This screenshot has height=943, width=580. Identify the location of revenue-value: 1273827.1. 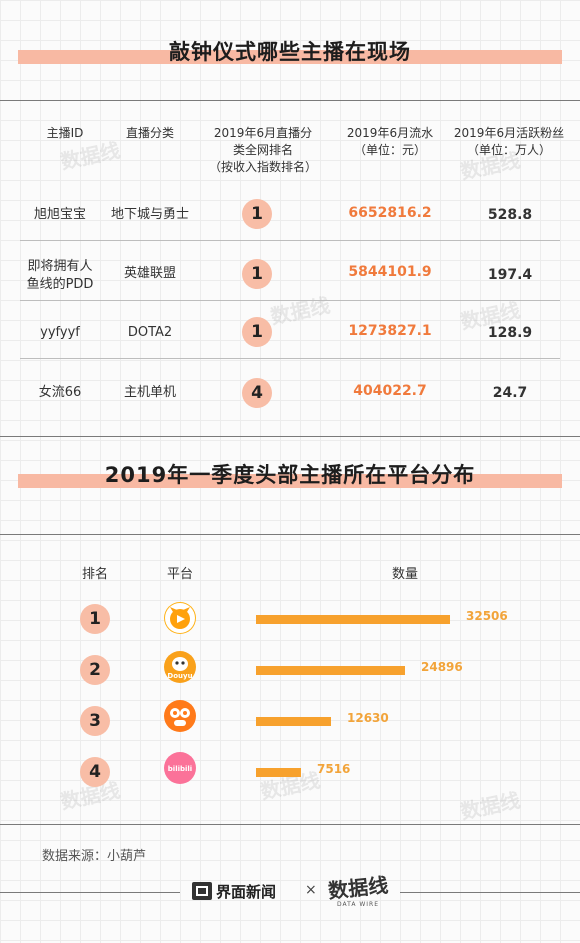
(390, 331).